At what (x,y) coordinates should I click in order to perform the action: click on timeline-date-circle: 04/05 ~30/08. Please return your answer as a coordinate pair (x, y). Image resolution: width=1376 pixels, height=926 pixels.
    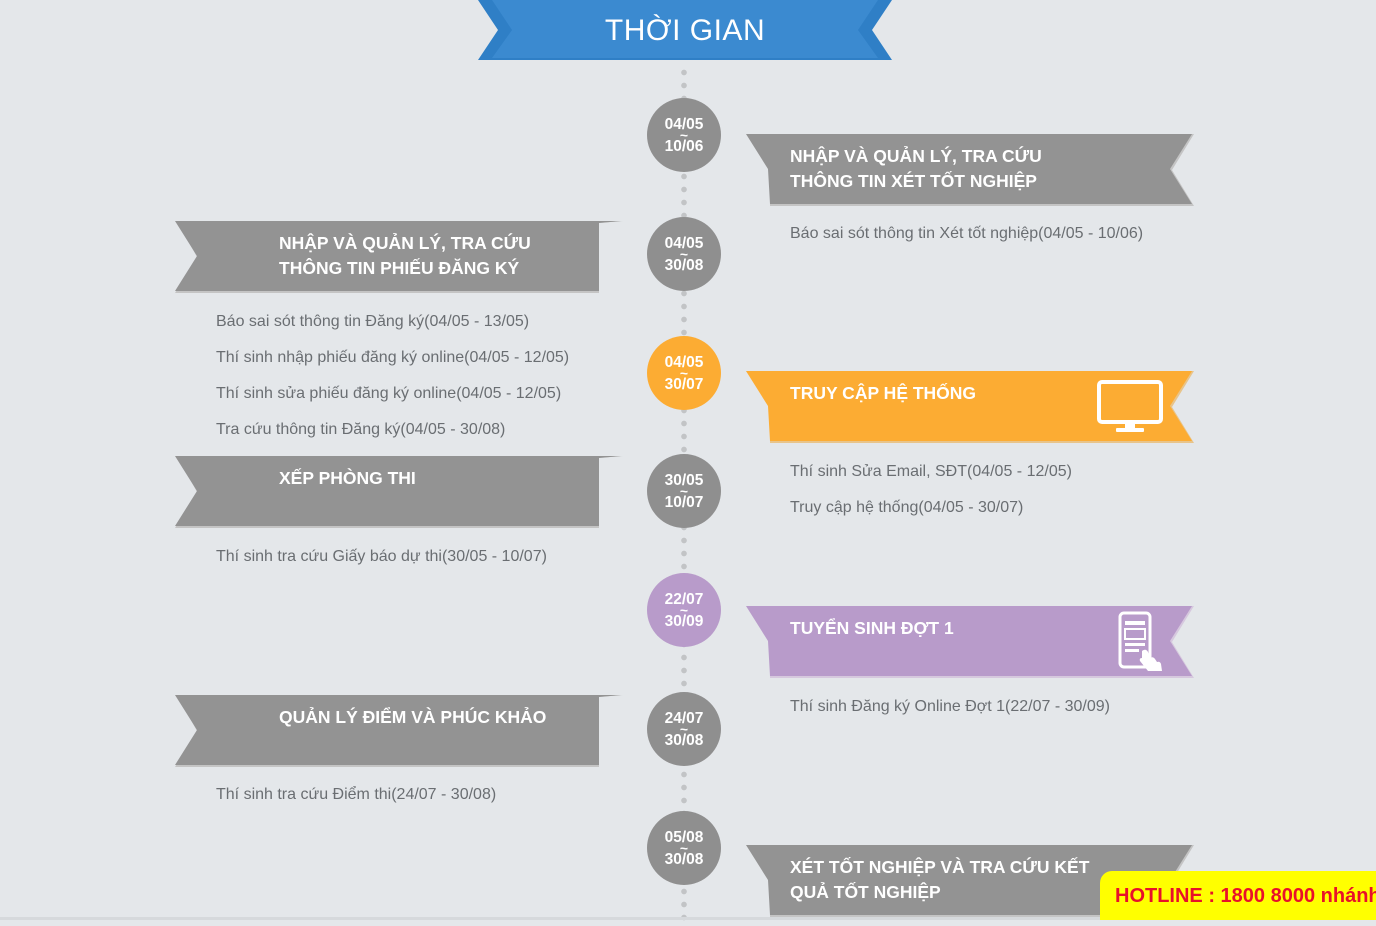
    Looking at the image, I should click on (684, 254).